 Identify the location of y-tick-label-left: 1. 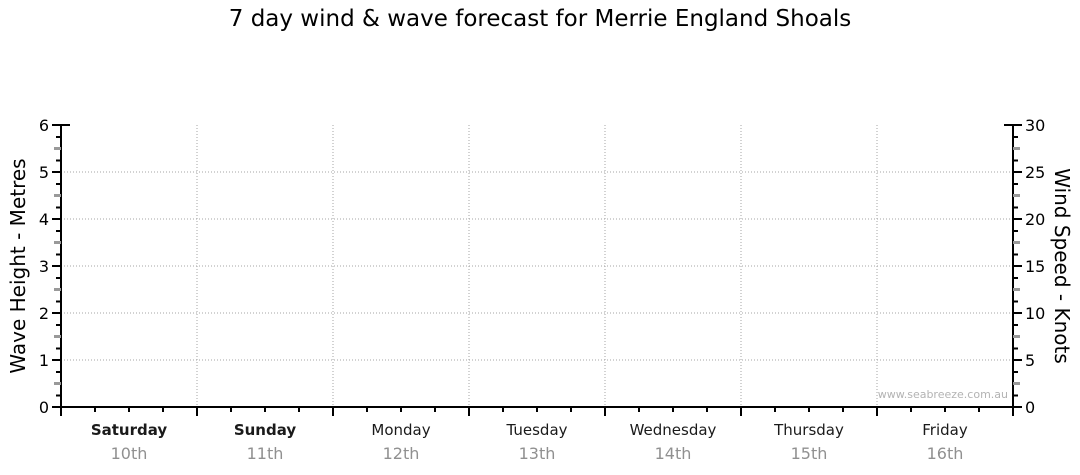
(44, 360).